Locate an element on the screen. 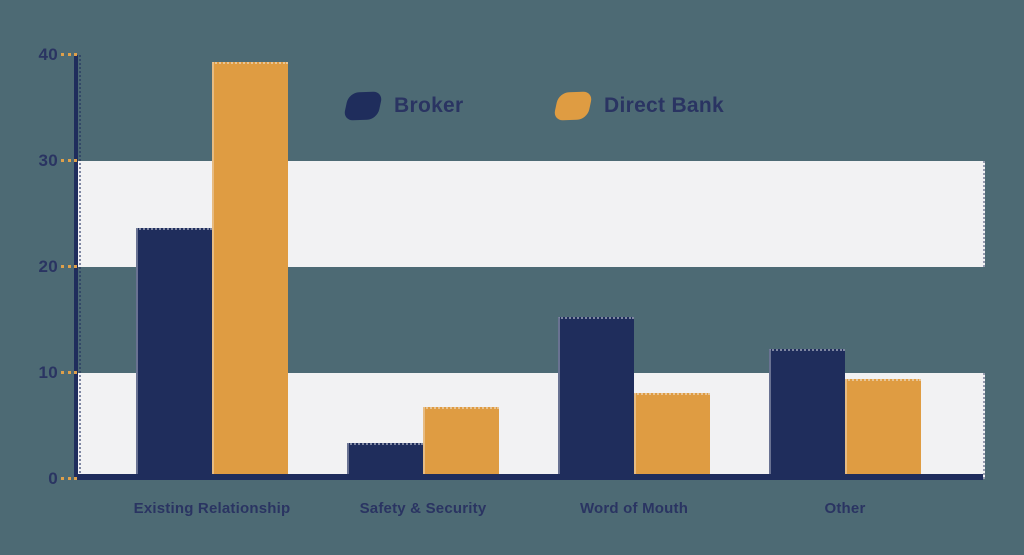  y-tick-label-0: 0 is located at coordinates (53, 478).